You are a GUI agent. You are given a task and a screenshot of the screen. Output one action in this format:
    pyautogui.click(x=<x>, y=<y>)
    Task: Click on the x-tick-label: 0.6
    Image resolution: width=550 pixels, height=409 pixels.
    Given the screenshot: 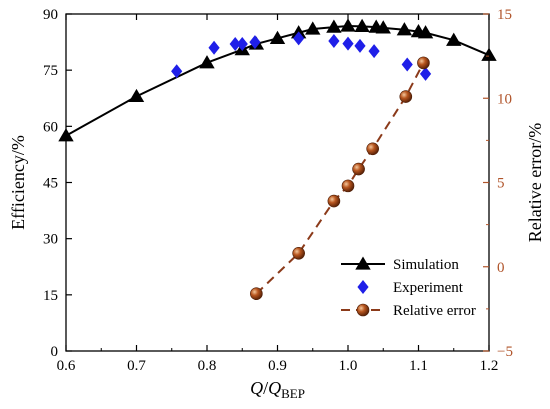 What is the action you would take?
    pyautogui.click(x=66, y=366)
    